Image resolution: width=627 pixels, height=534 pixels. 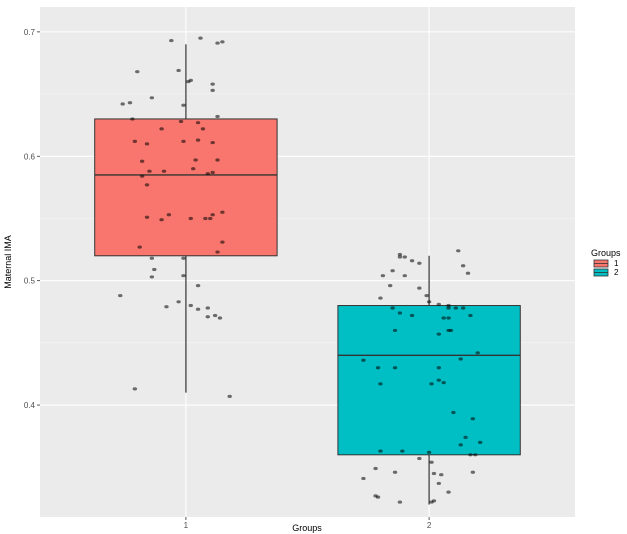 What do you see at coordinates (606, 268) in the screenshot?
I see `legend-keys: 12` at bounding box center [606, 268].